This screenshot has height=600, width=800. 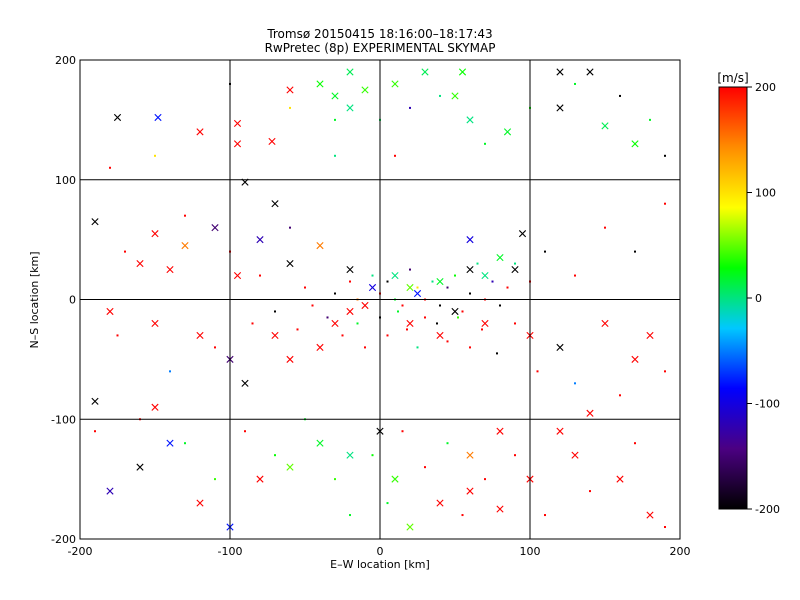 What do you see at coordinates (379, 34) in the screenshot?
I see `chart-title: Tromsø 20150415 18:16:00–18:17:43` at bounding box center [379, 34].